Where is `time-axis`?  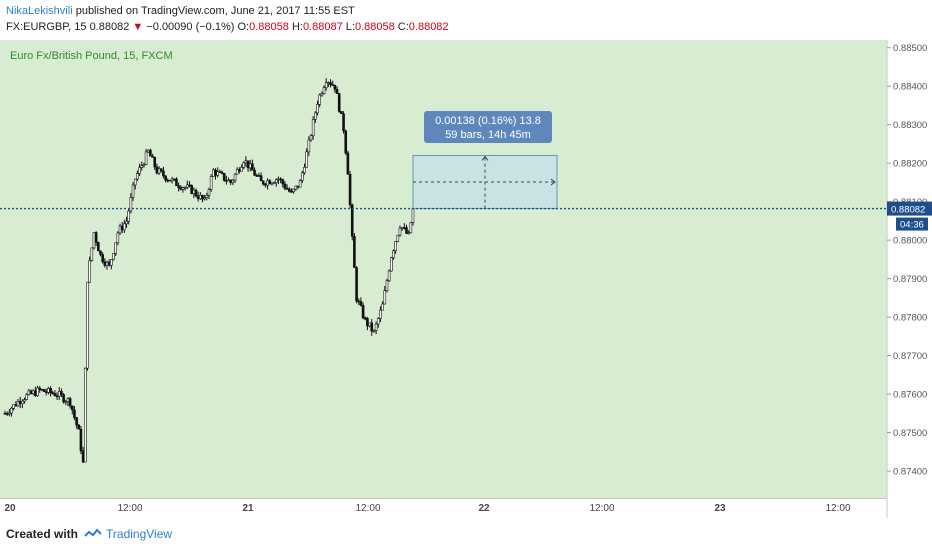
time-axis is located at coordinates (443, 508).